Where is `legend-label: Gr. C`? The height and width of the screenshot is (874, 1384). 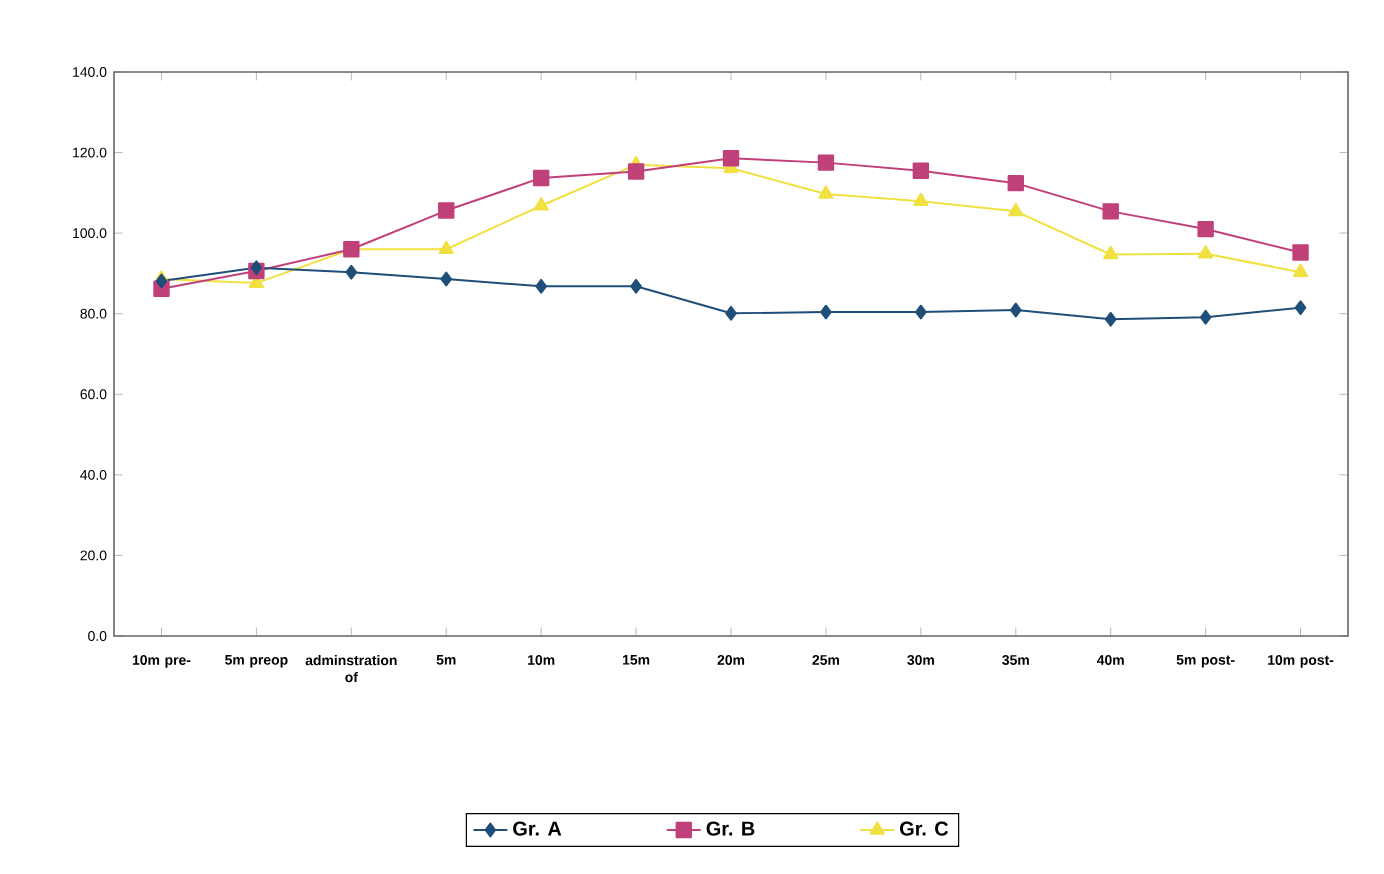
legend-label: Gr. C is located at coordinates (924, 828).